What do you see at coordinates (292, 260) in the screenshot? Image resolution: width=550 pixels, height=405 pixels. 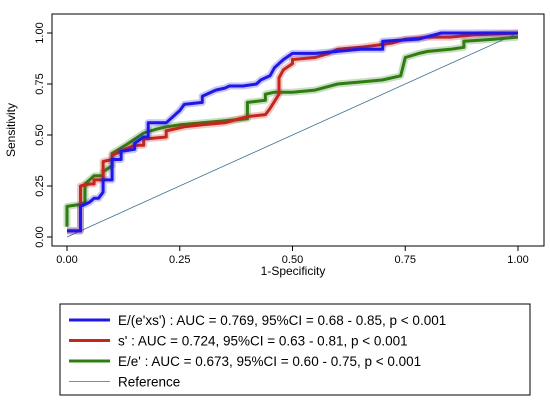 I see `x-tick-label: 0.50` at bounding box center [292, 260].